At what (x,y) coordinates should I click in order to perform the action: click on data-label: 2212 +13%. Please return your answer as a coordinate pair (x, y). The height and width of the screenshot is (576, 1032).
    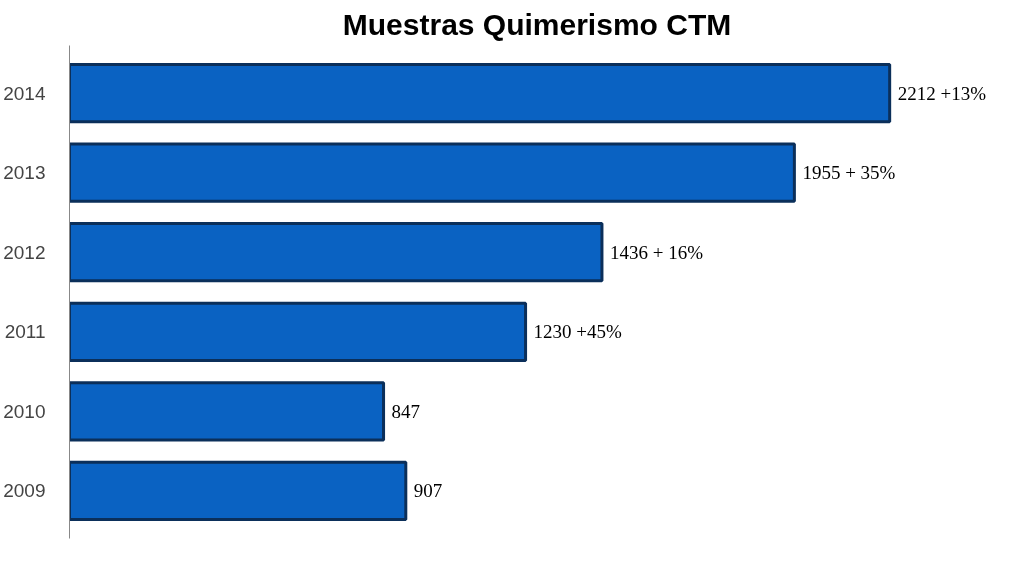
    Looking at the image, I should click on (942, 93).